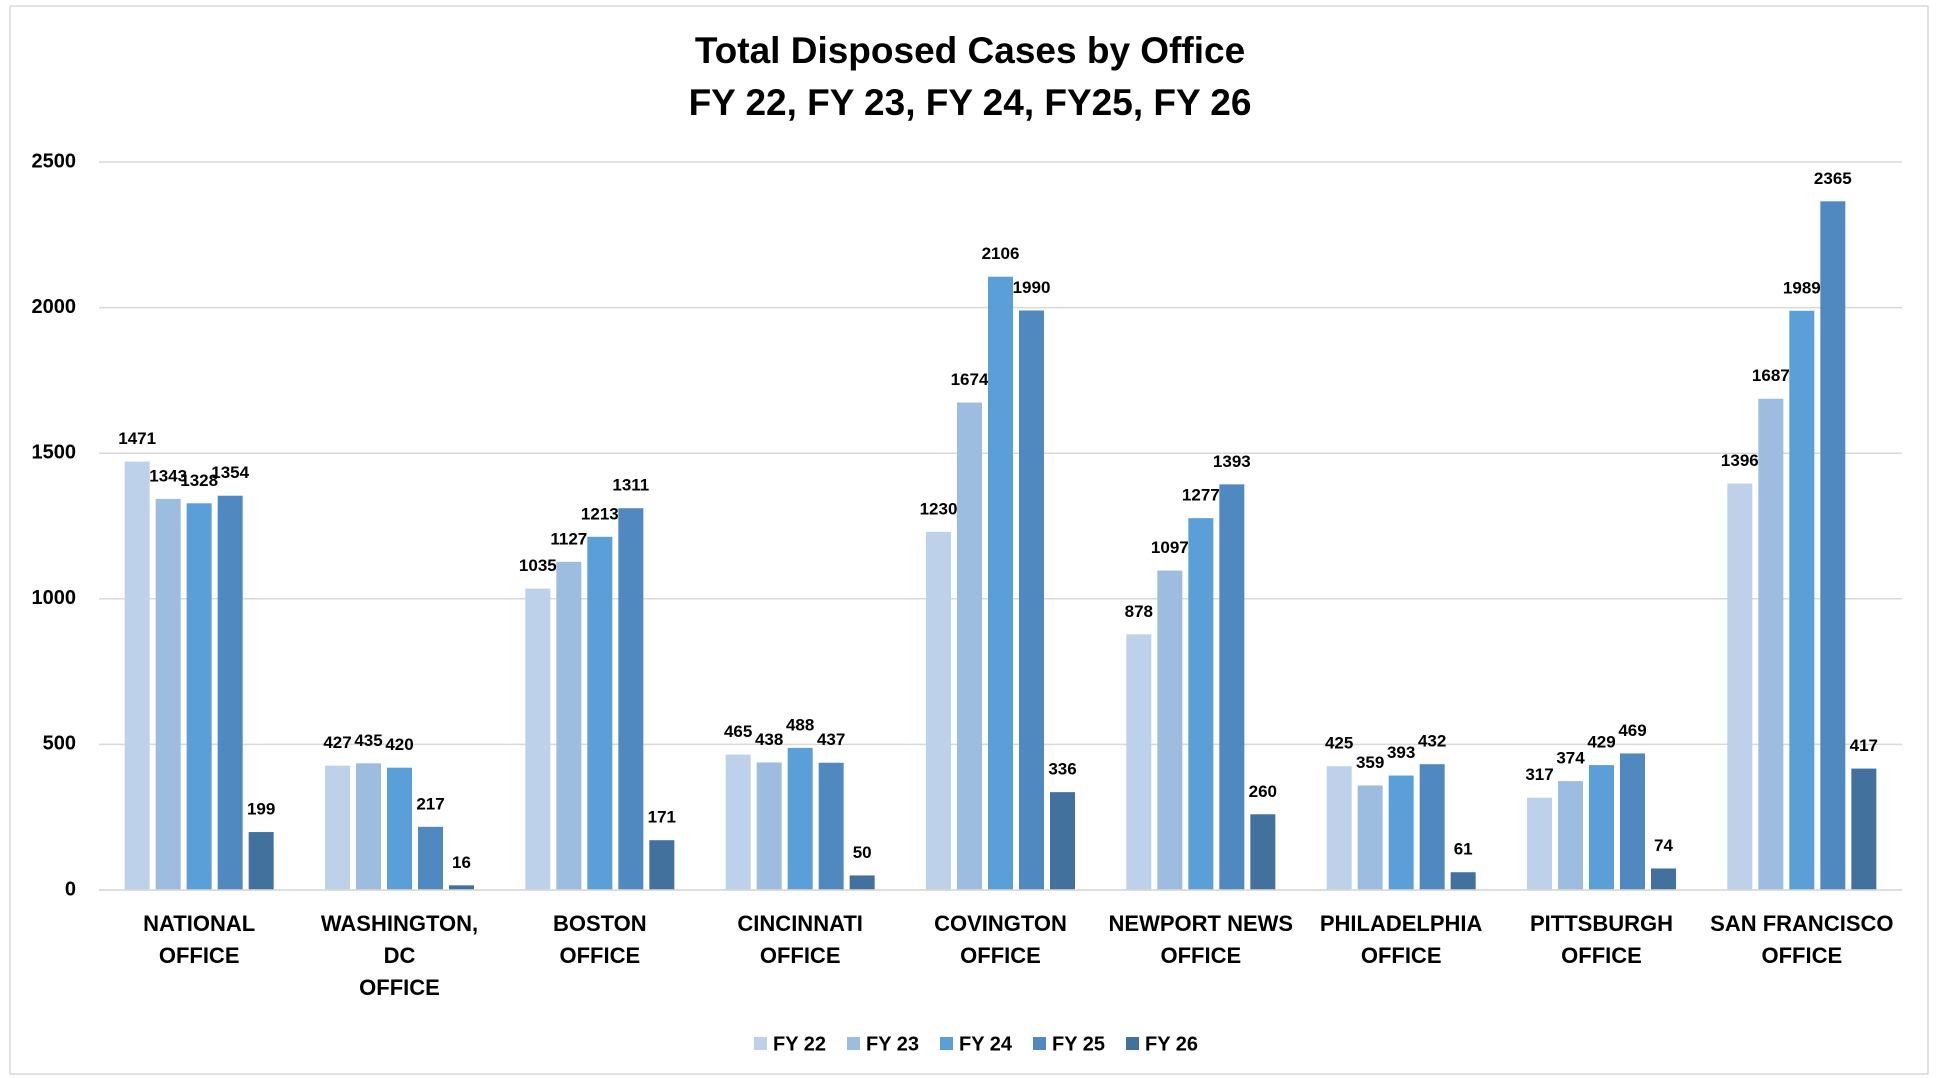 The image size is (1939, 1078). I want to click on value-label: 1674, so click(970, 379).